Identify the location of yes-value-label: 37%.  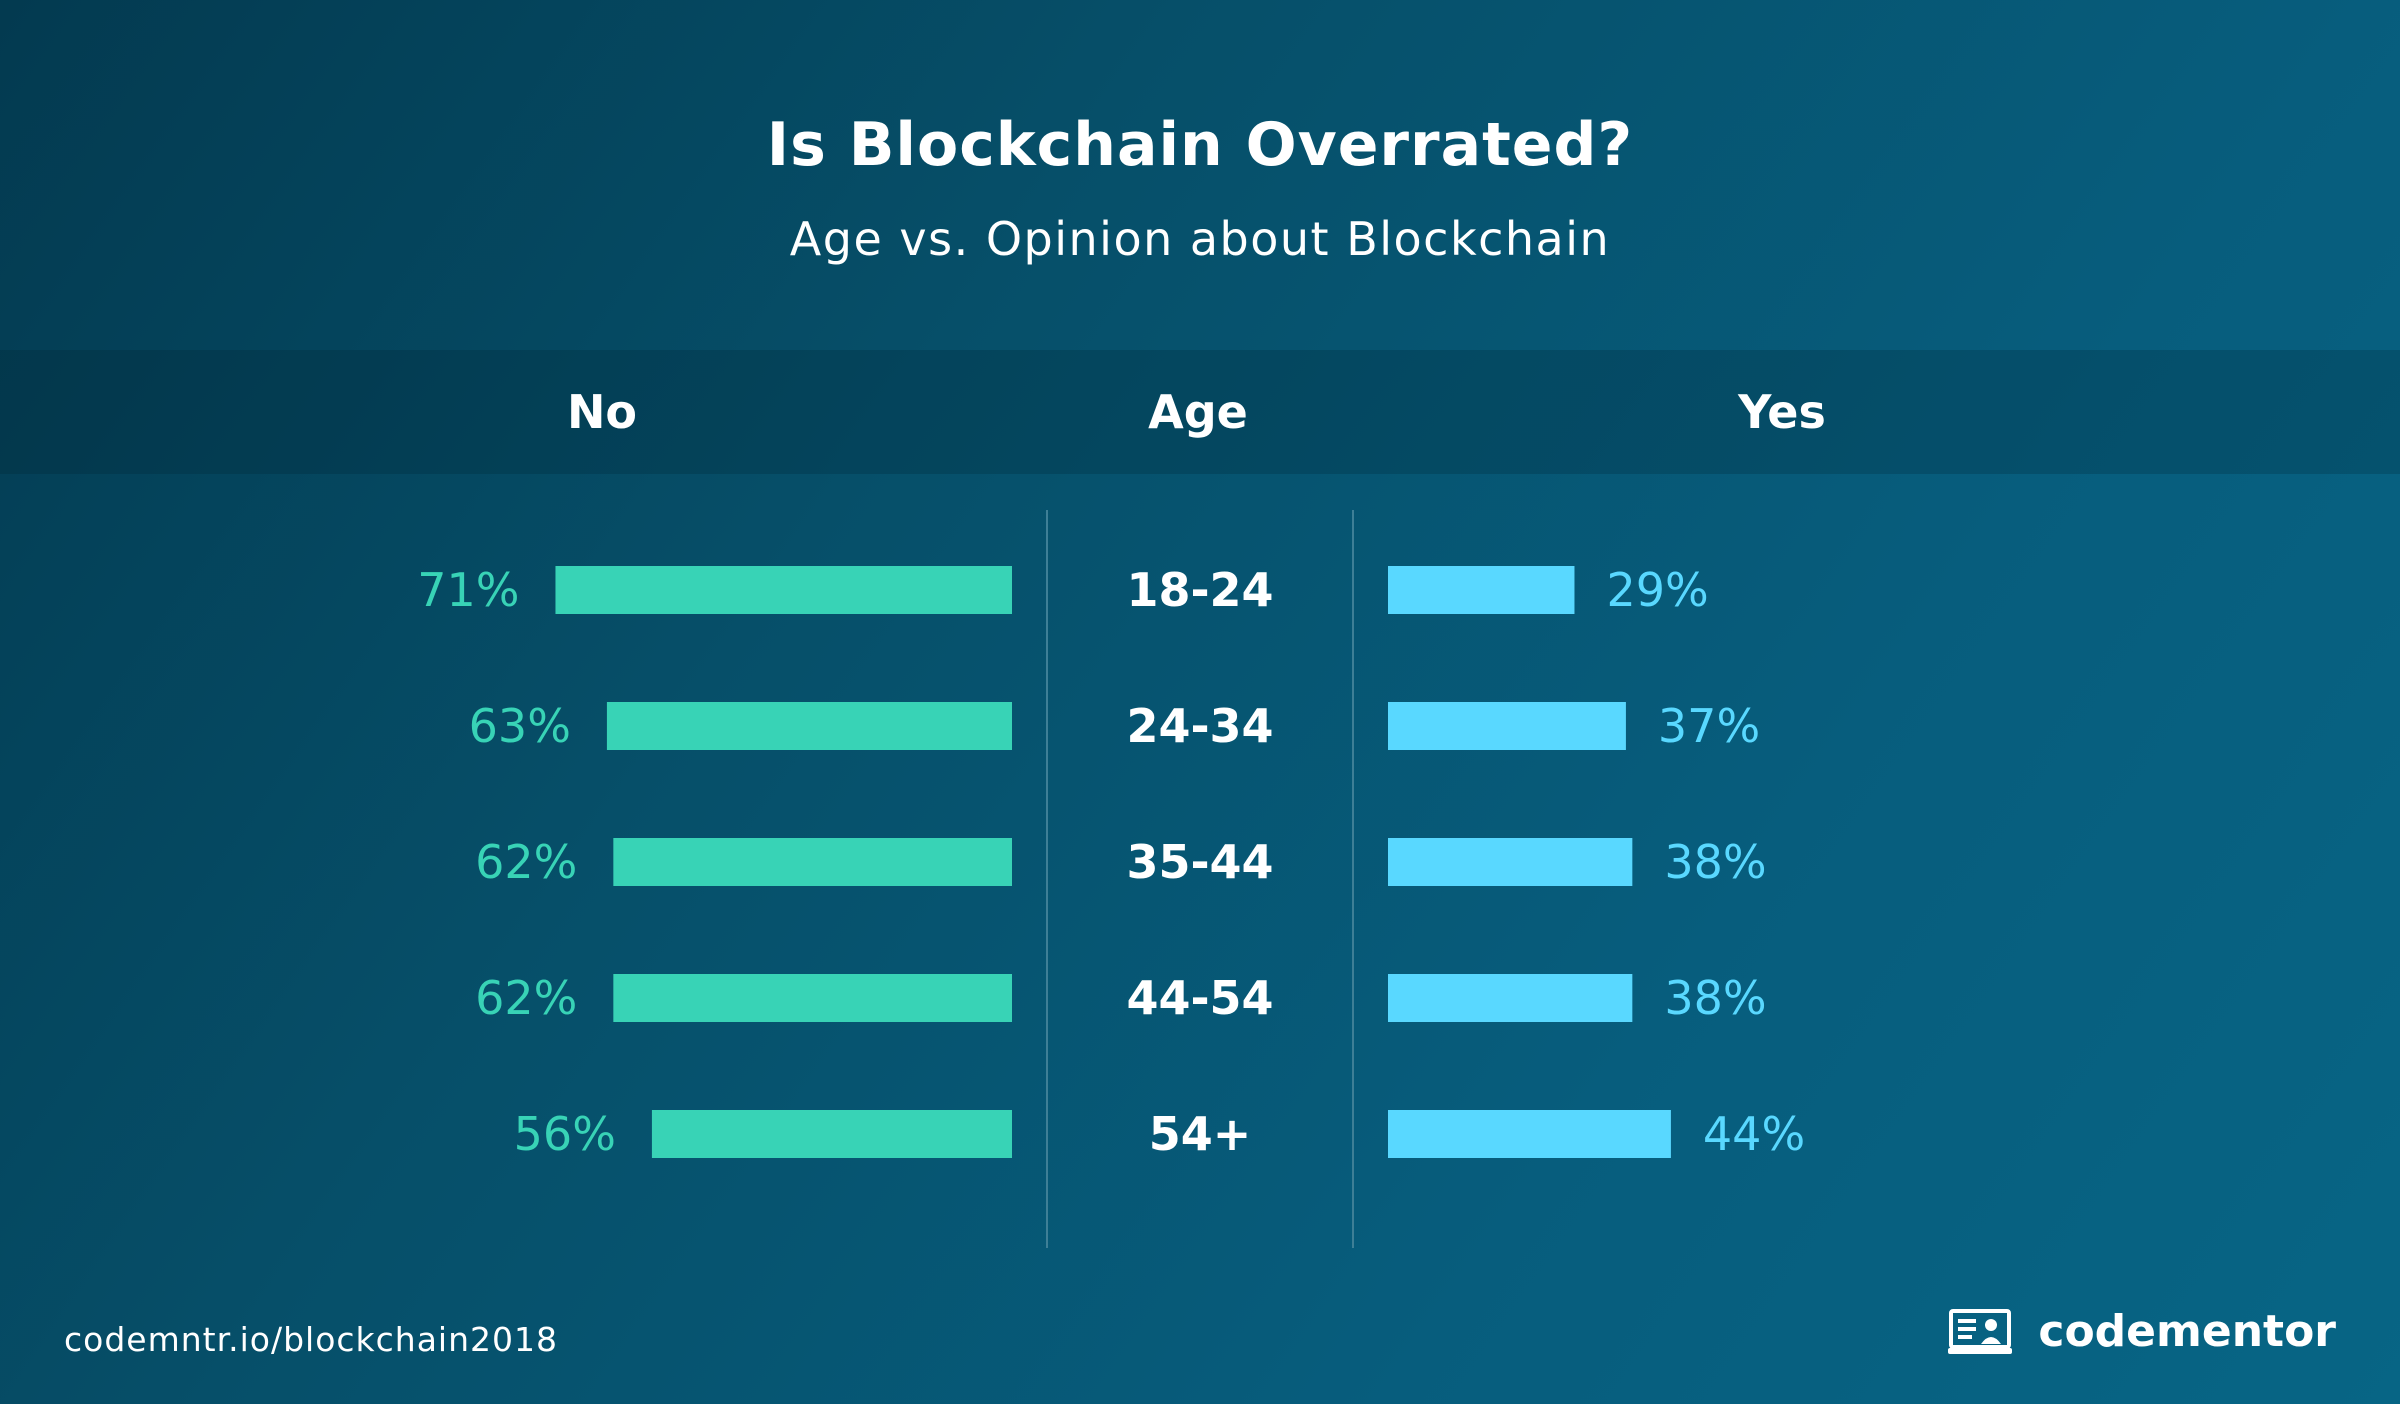
(1709, 726).